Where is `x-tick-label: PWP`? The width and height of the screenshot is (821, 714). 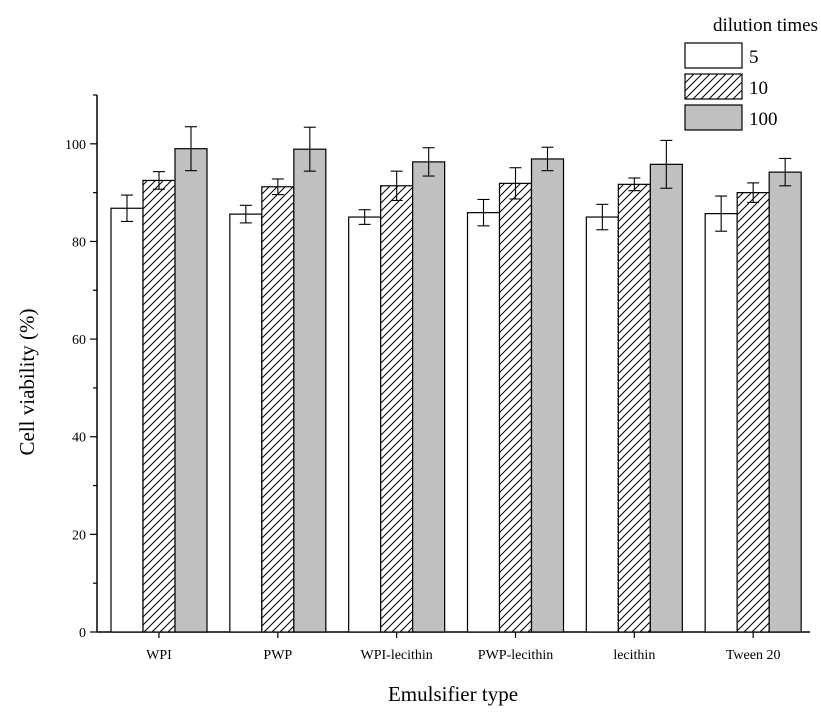
x-tick-label: PWP is located at coordinates (277, 655).